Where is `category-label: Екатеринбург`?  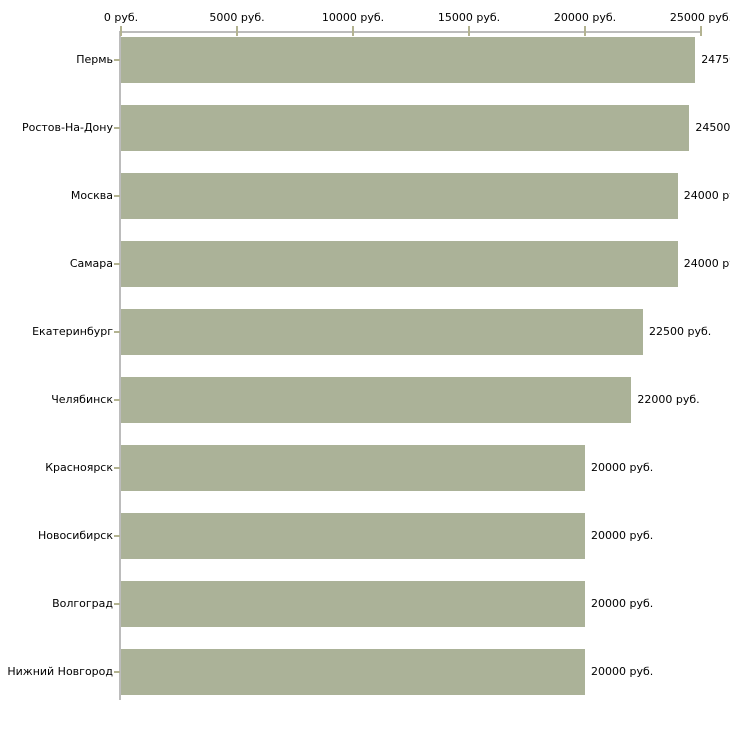 category-label: Екатеринбург is located at coordinates (72, 331).